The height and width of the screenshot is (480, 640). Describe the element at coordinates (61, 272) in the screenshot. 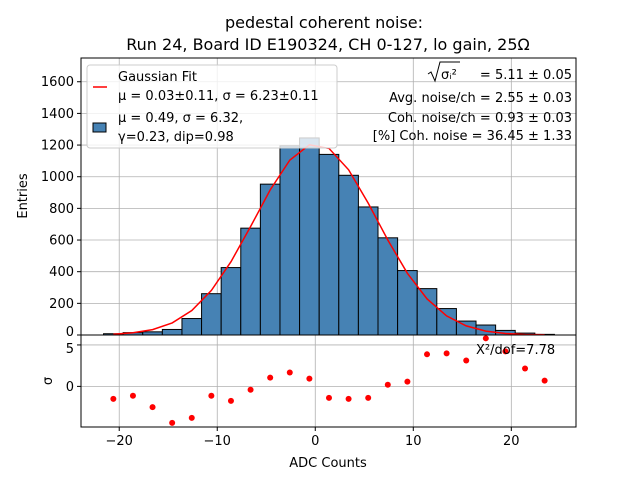

I see `y-tick-label: 400` at that location.